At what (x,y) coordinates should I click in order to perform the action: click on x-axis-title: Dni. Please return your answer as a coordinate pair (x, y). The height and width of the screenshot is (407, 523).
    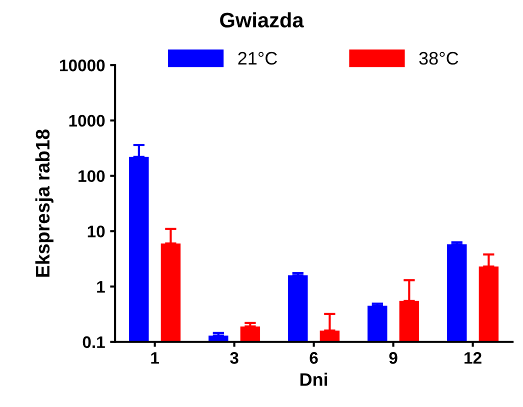
    Looking at the image, I should click on (314, 379).